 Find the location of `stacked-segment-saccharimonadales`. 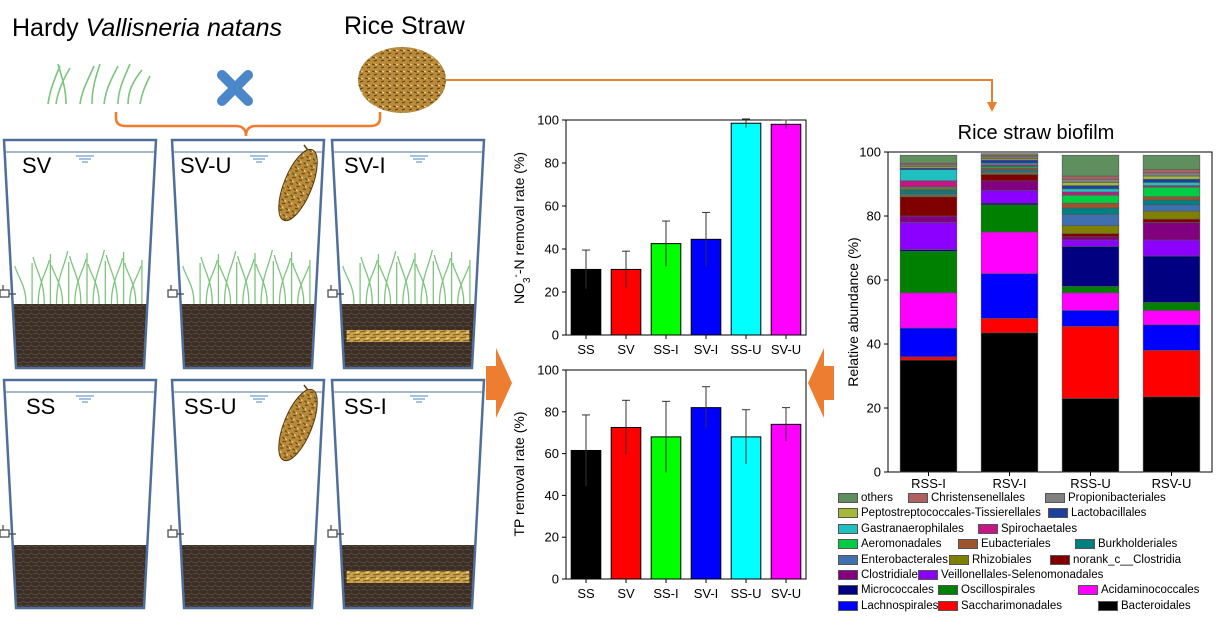

stacked-segment-saccharimonadales is located at coordinates (928, 358).